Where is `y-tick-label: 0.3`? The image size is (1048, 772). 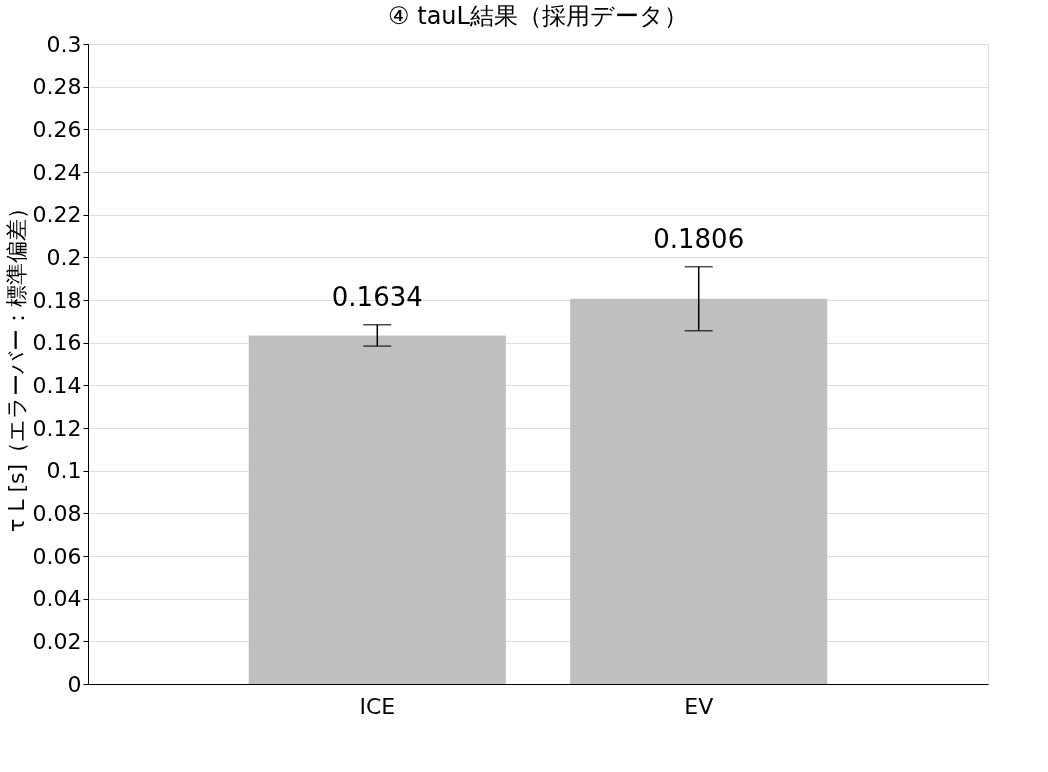
y-tick-label: 0.3 is located at coordinates (64, 44).